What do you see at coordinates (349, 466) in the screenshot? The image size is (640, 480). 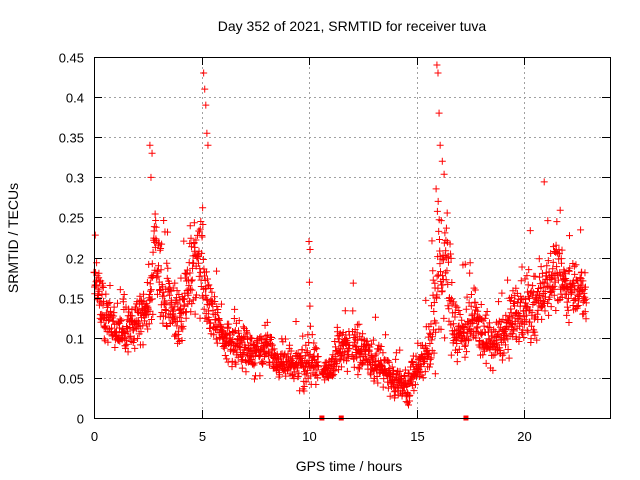 I see `x-axis-label: GPS time / hours` at bounding box center [349, 466].